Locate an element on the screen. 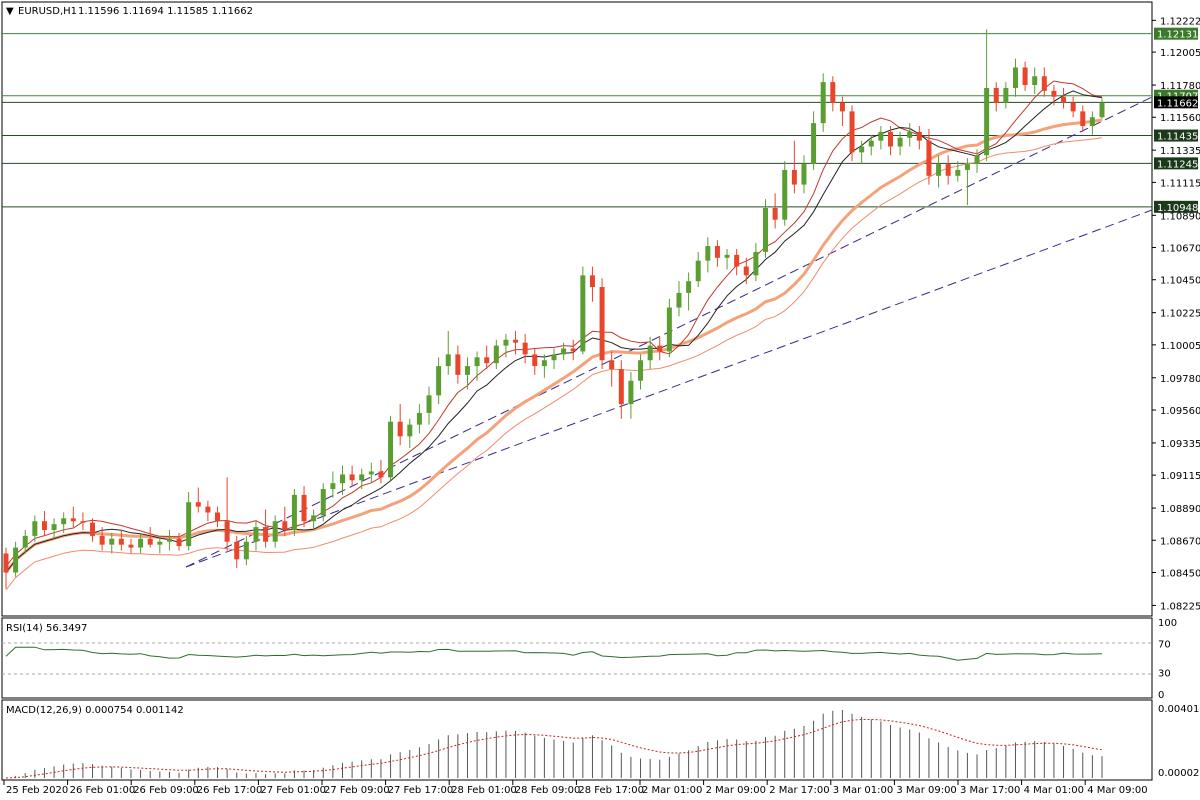 This screenshot has width=1200, height=800. price-tick-label: 1.08225 is located at coordinates (1180, 606).